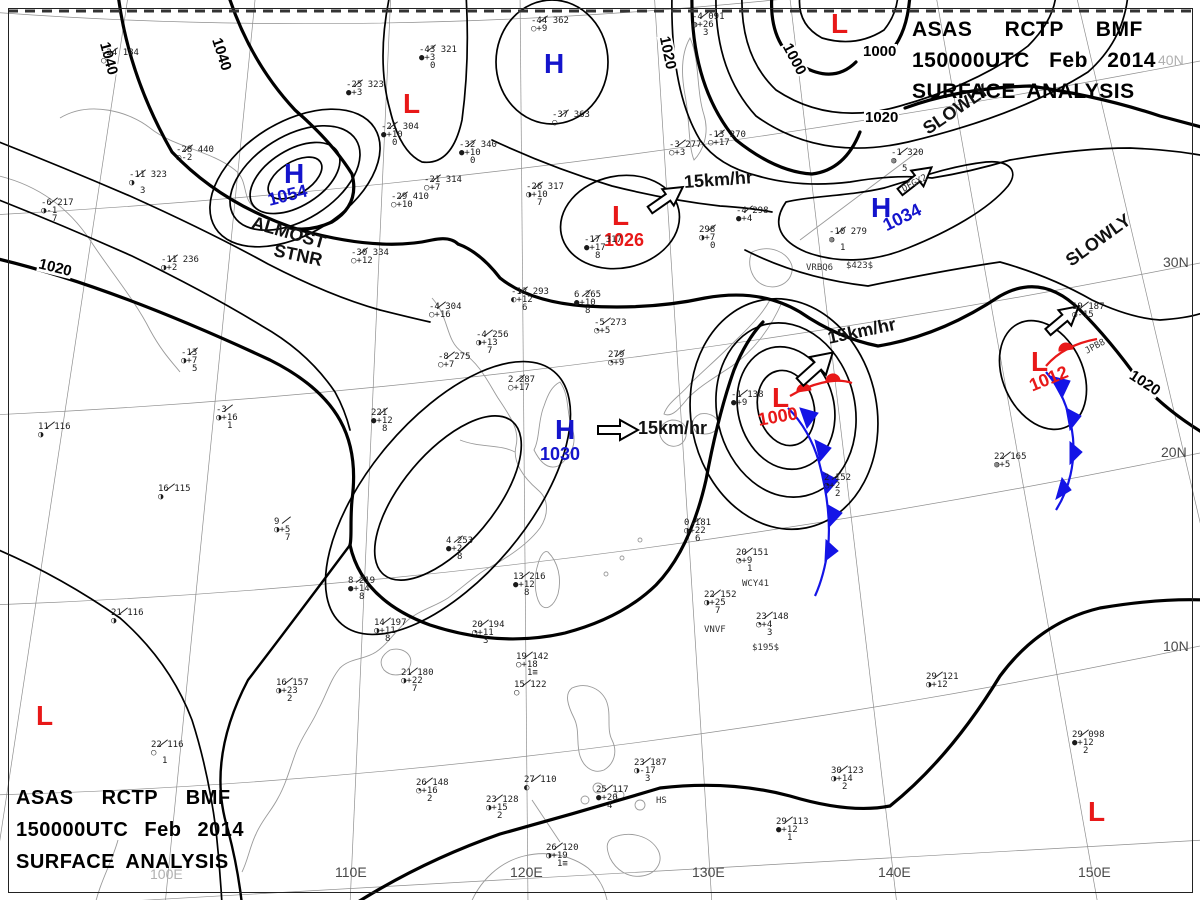 The width and height of the screenshot is (1200, 900). What do you see at coordinates (57, 210) in the screenshot?
I see `station-plot: -6 217 ◑ -1 7` at bounding box center [57, 210].